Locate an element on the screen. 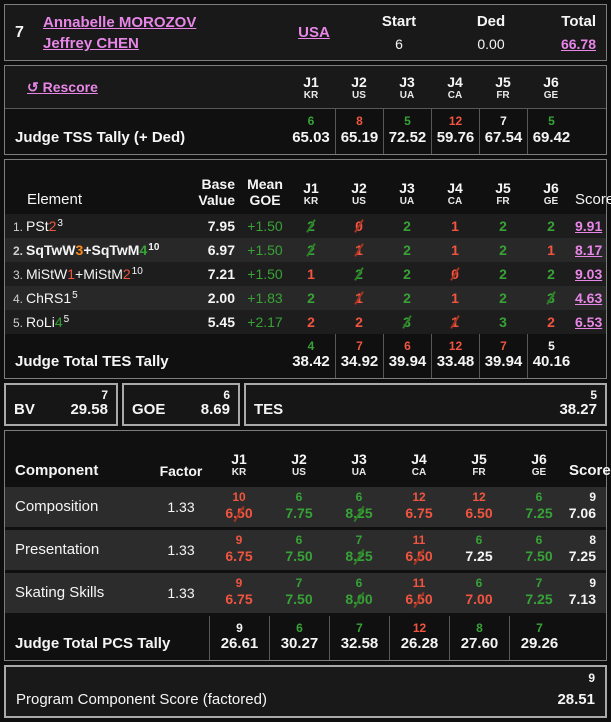 The image size is (611, 722). component-score-cell: 9 7.06 is located at coordinates (587, 506).